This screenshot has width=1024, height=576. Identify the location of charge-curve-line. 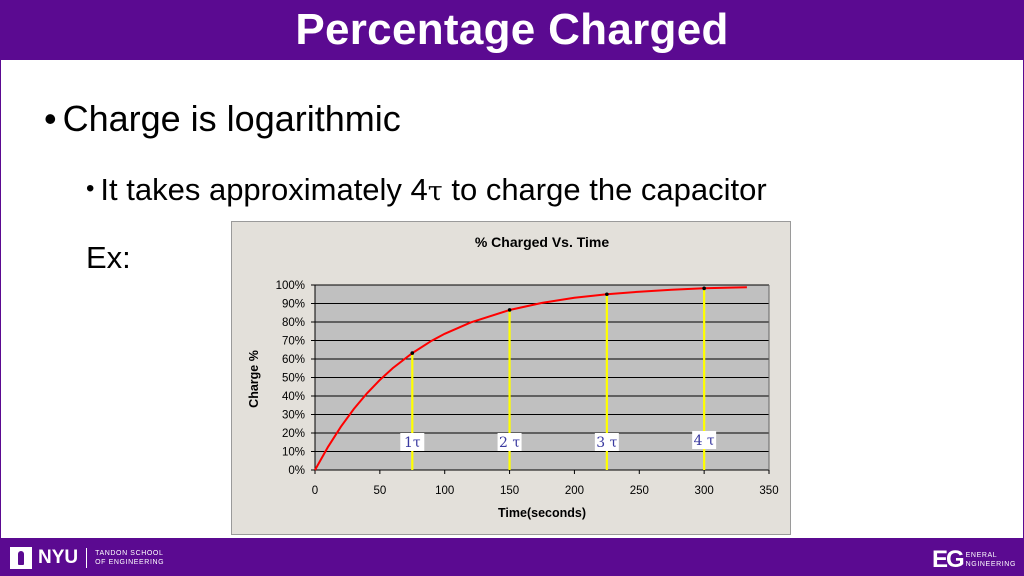
(530, 378).